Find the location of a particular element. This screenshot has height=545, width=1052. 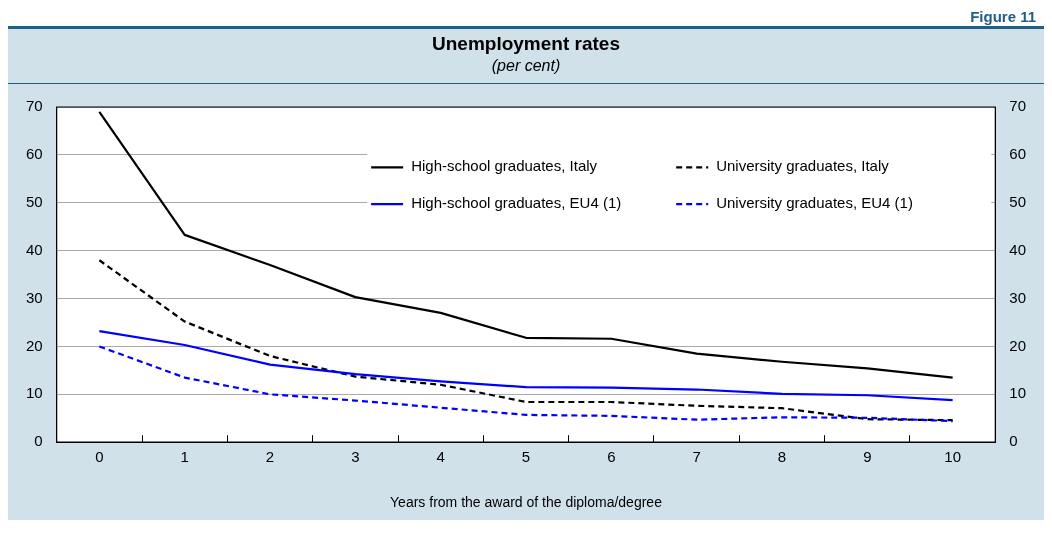

x-tick-label: 3 is located at coordinates (355, 457).